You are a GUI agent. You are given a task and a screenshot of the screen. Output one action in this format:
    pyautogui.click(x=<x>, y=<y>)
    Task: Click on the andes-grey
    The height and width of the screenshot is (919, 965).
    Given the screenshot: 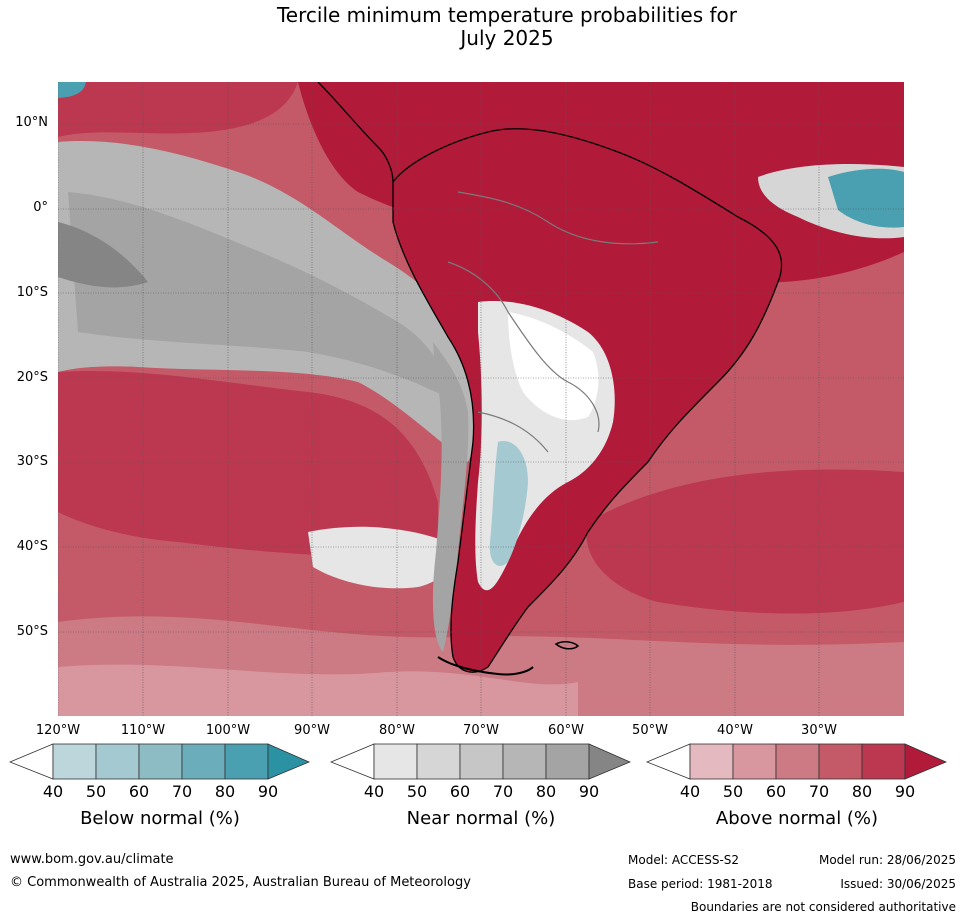 What is the action you would take?
    pyautogui.click(x=450, y=497)
    